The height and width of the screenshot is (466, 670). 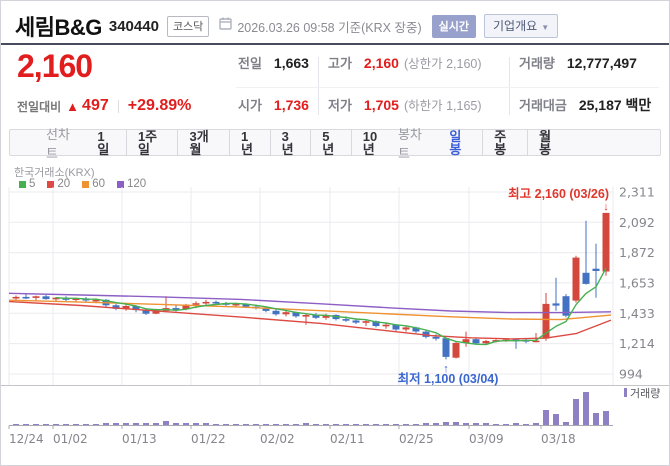 I want to click on stock-title: 세림B&G, so click(x=58, y=27).